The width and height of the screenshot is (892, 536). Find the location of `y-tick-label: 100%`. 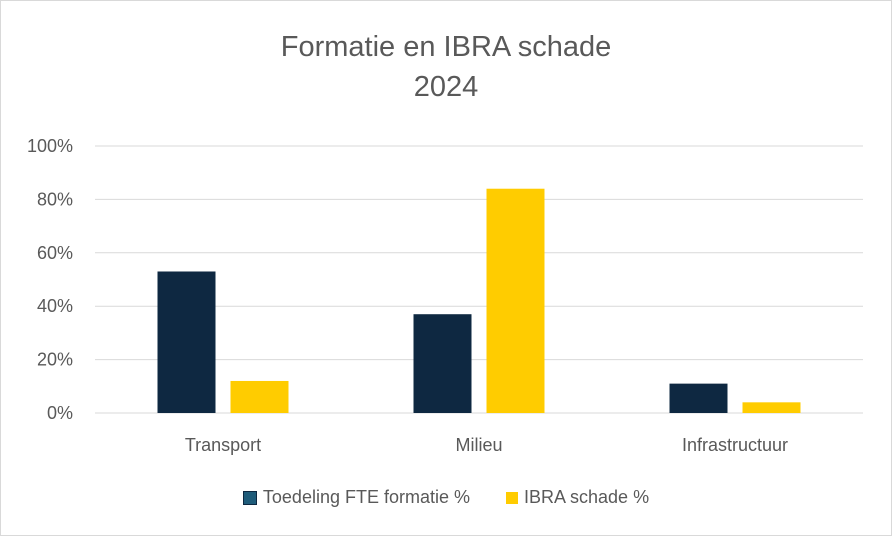

y-tick-label: 100% is located at coordinates (50, 146).